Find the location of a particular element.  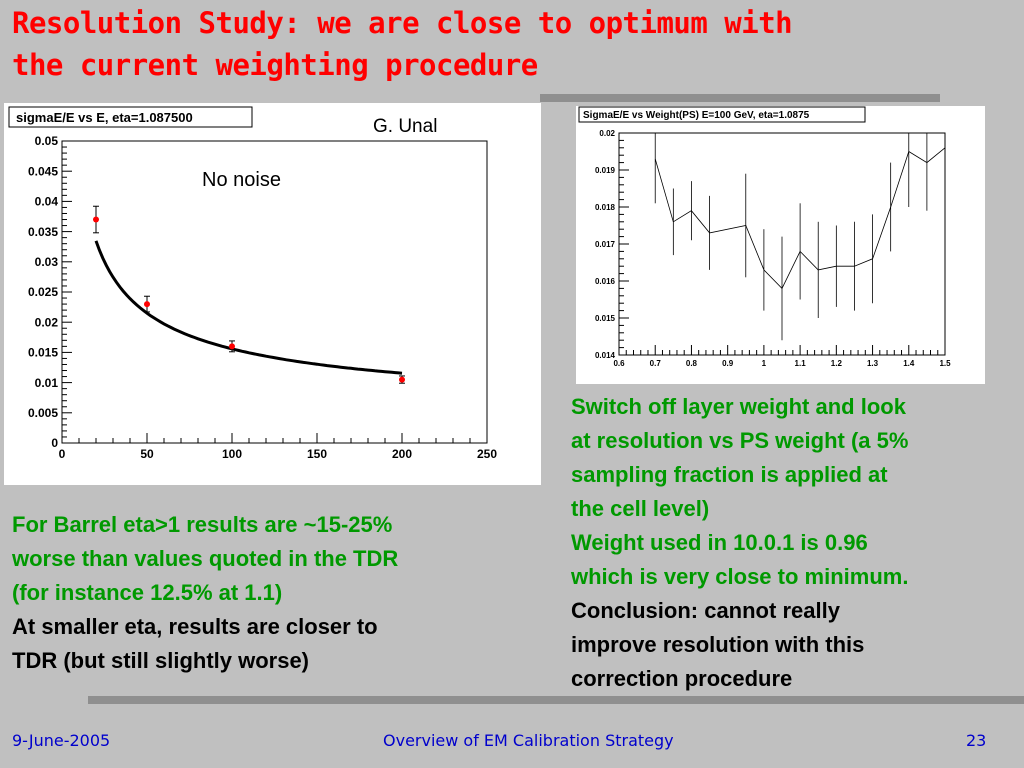

left-chart-title-box is located at coordinates (130, 117).